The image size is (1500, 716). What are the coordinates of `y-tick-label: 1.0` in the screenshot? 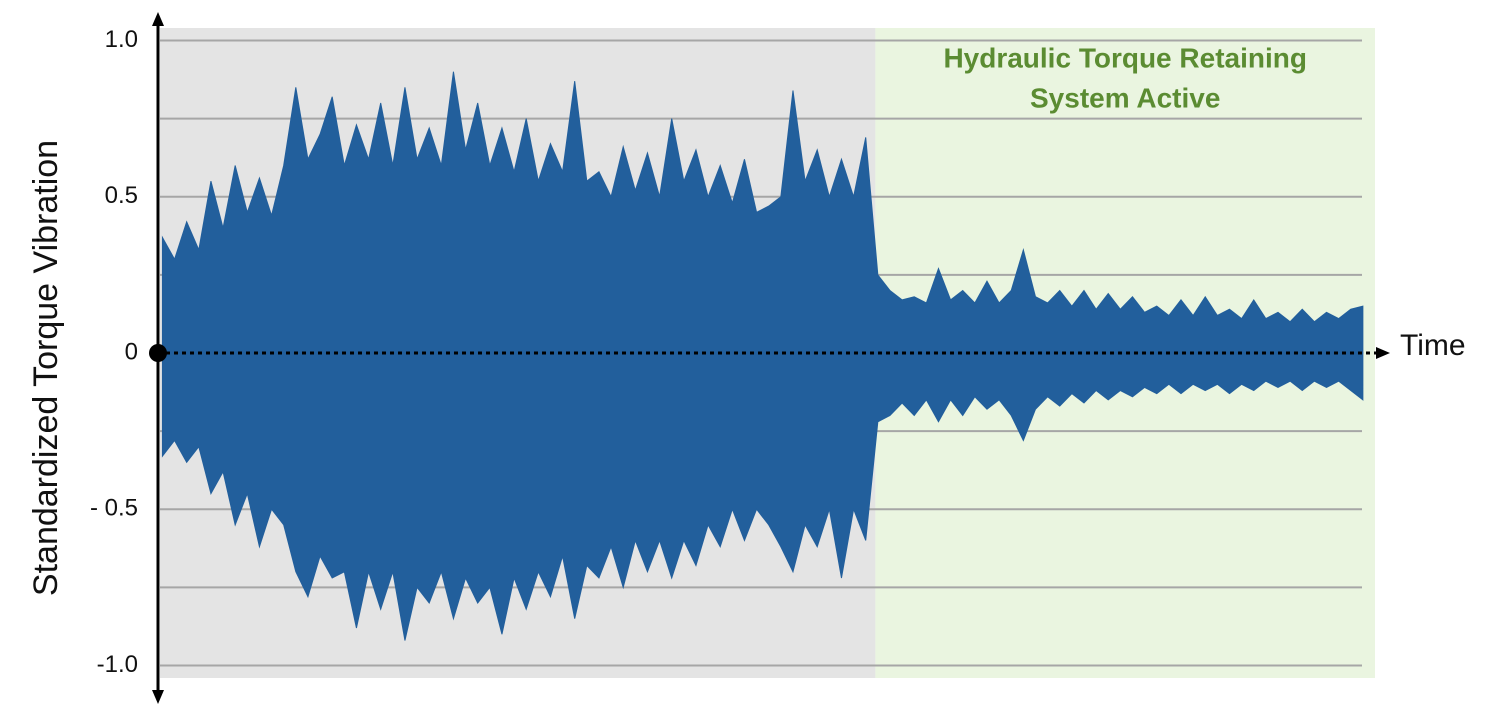 It's located at (121, 39).